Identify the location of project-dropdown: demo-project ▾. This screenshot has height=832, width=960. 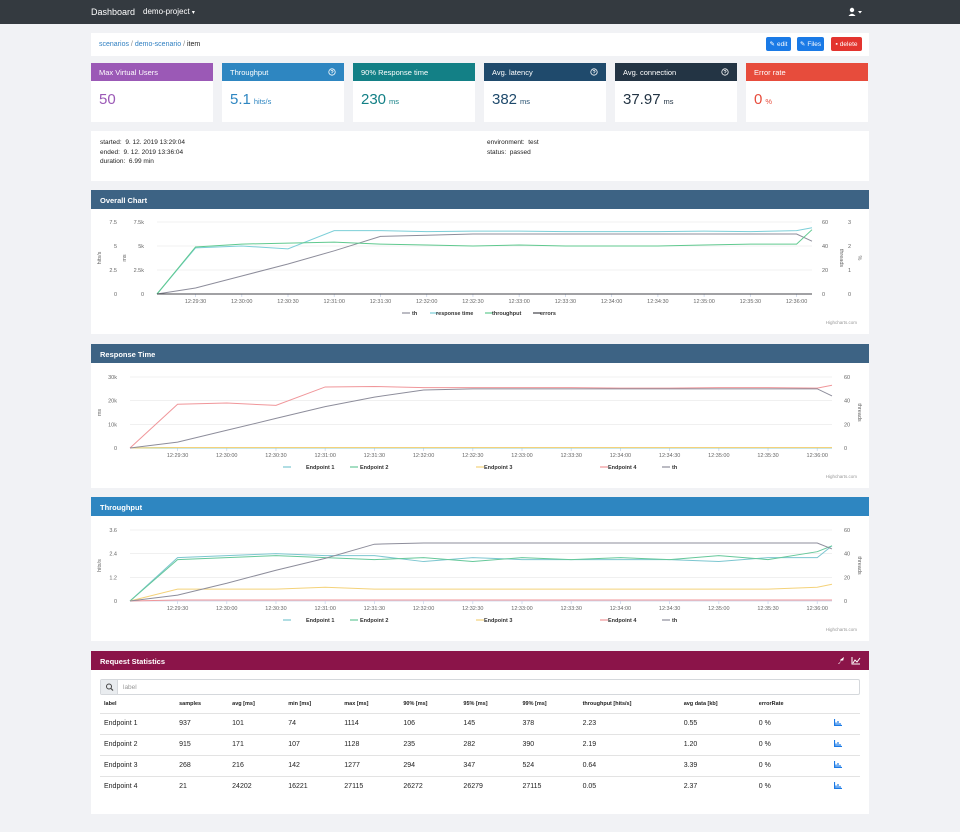
(169, 11).